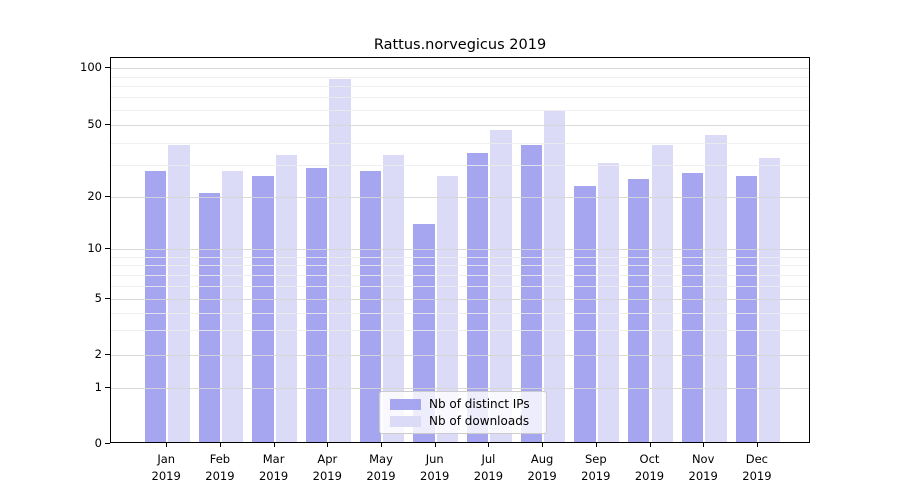 The image size is (900, 500). I want to click on legend-swatch-distinct_ips, so click(405, 404).